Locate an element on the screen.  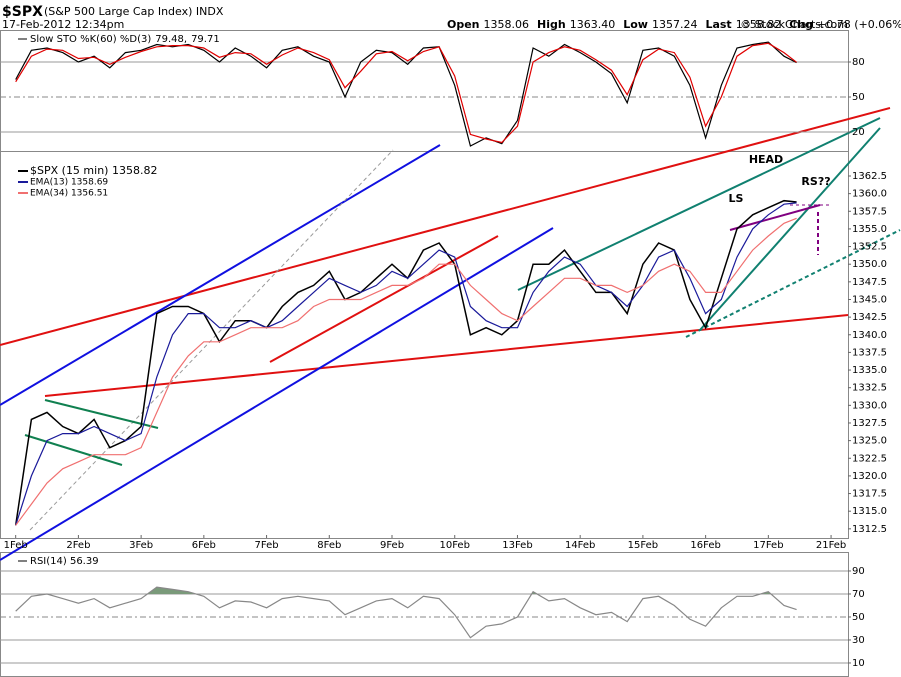
y-tick-label: 1340.0 is located at coordinates (869, 335).